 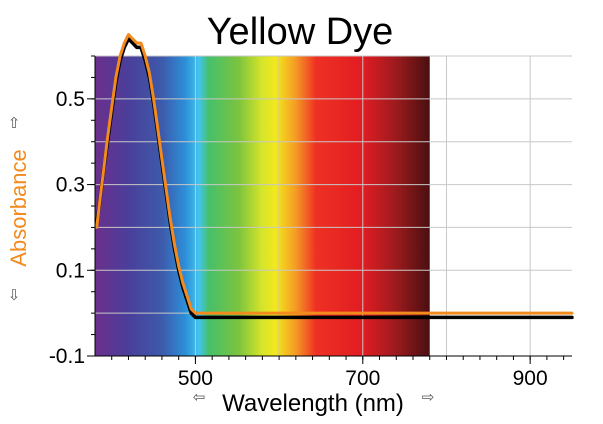 What do you see at coordinates (14, 295) in the screenshot?
I see `y-scroll-down-icon: ⇩` at bounding box center [14, 295].